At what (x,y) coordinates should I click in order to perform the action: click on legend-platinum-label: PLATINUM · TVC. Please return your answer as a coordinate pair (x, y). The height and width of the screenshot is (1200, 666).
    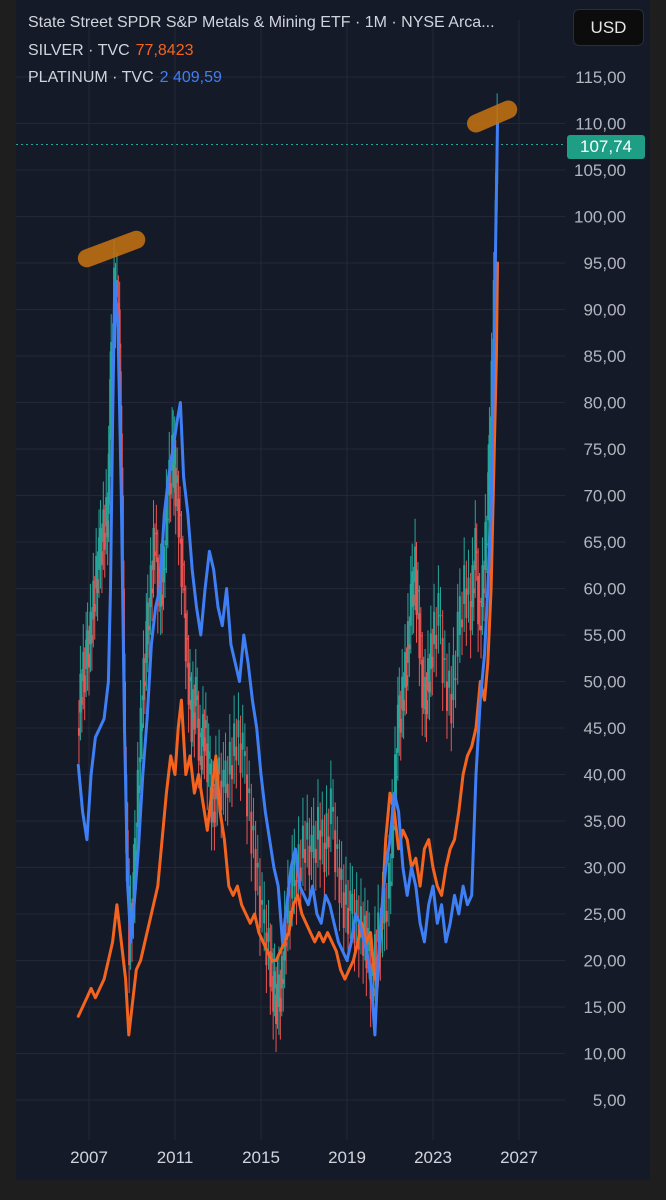
    Looking at the image, I should click on (91, 77).